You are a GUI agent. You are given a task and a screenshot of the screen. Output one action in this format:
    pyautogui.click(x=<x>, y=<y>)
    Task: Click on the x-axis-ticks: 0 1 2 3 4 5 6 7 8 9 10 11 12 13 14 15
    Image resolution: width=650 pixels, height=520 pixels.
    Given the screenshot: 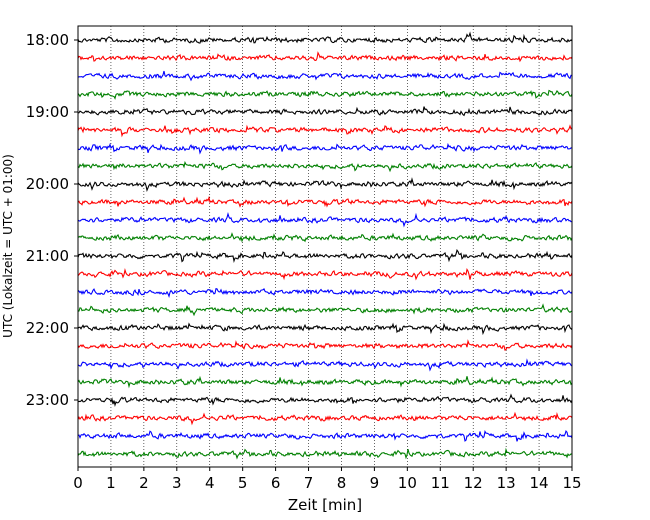 What is the action you would take?
    pyautogui.click(x=327, y=479)
    